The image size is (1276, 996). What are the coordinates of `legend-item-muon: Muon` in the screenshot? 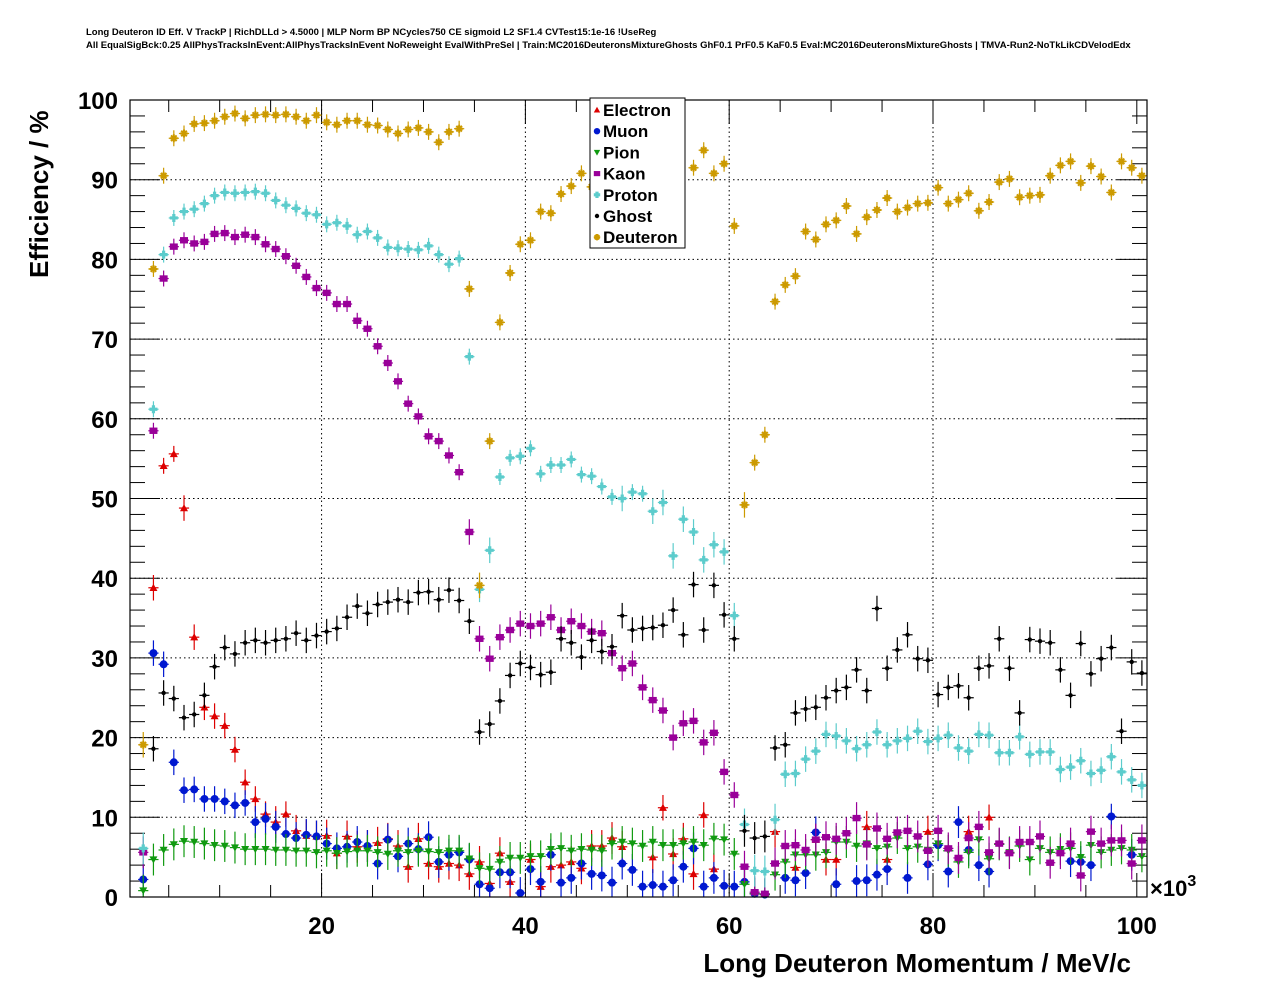 It's located at (620, 131).